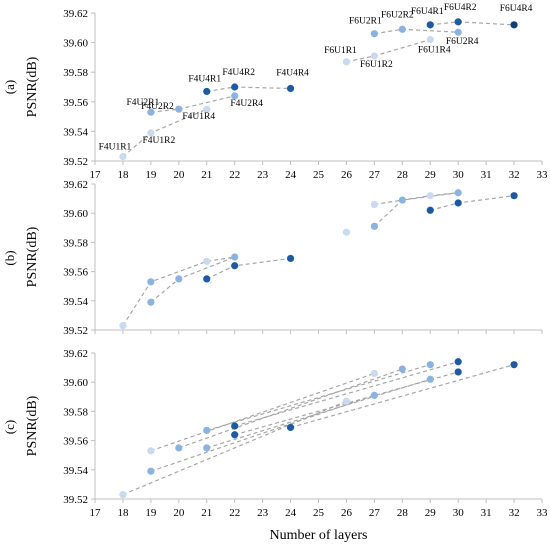 Image resolution: width=550 pixels, height=548 pixels. Describe the element at coordinates (375, 175) in the screenshot. I see `x-tick-label: 27` at that location.